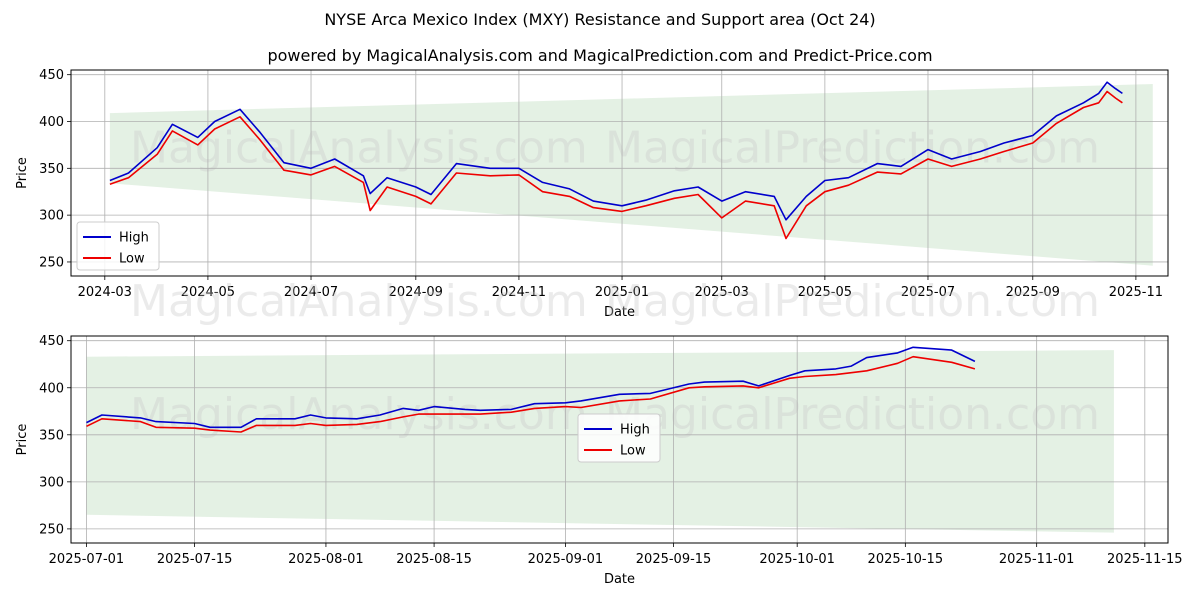 The height and width of the screenshot is (600, 1200). What do you see at coordinates (1033, 292) in the screenshot?
I see `x-tick-label: 2025-09` at bounding box center [1033, 292].